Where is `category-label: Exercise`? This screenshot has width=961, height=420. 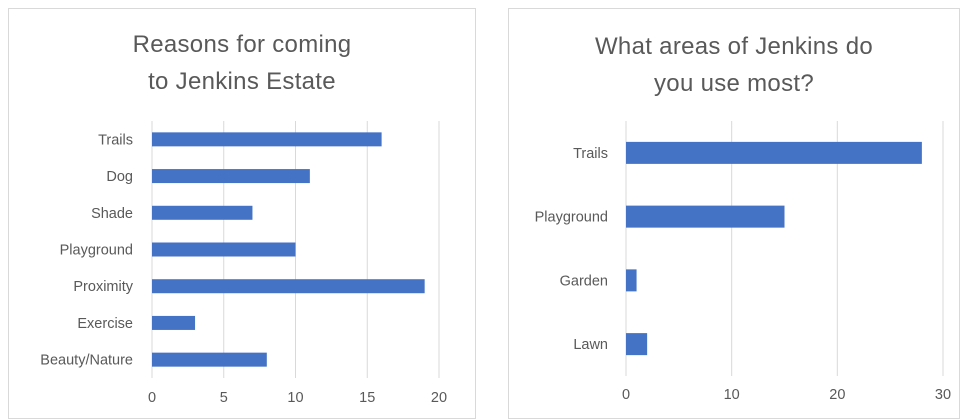
category-label: Exercise is located at coordinates (105, 324).